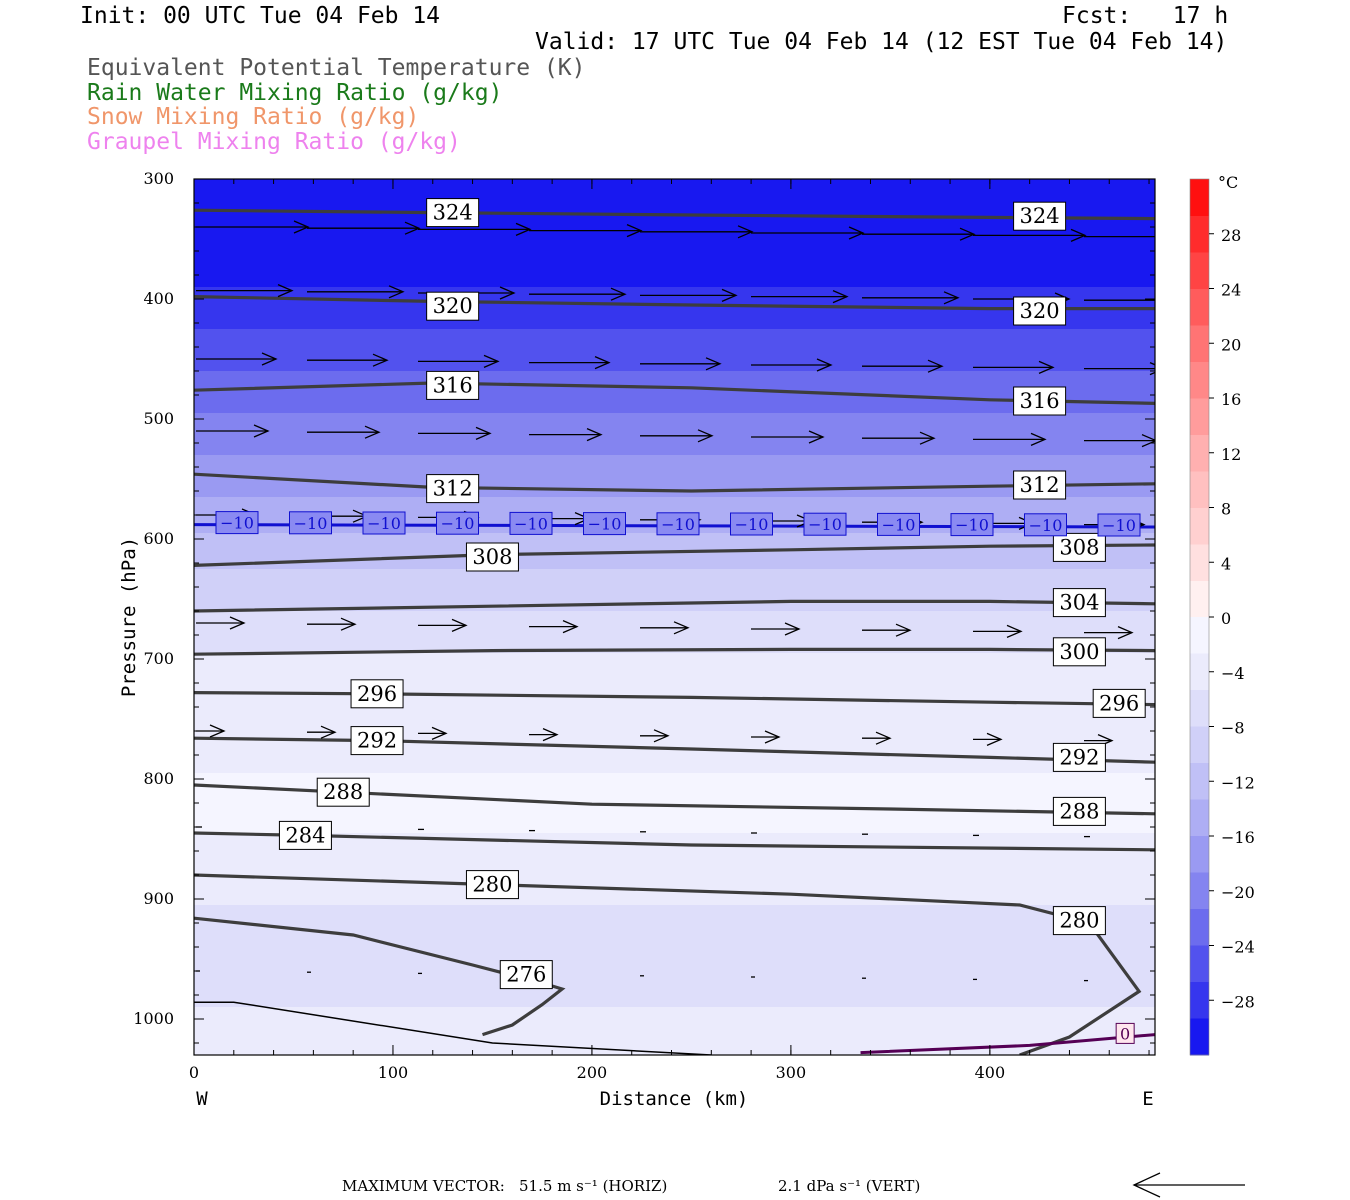 Image resolution: width=1350 pixels, height=1200 pixels. What do you see at coordinates (393, 1072) in the screenshot?
I see `x-tick-label: 100` at bounding box center [393, 1072].